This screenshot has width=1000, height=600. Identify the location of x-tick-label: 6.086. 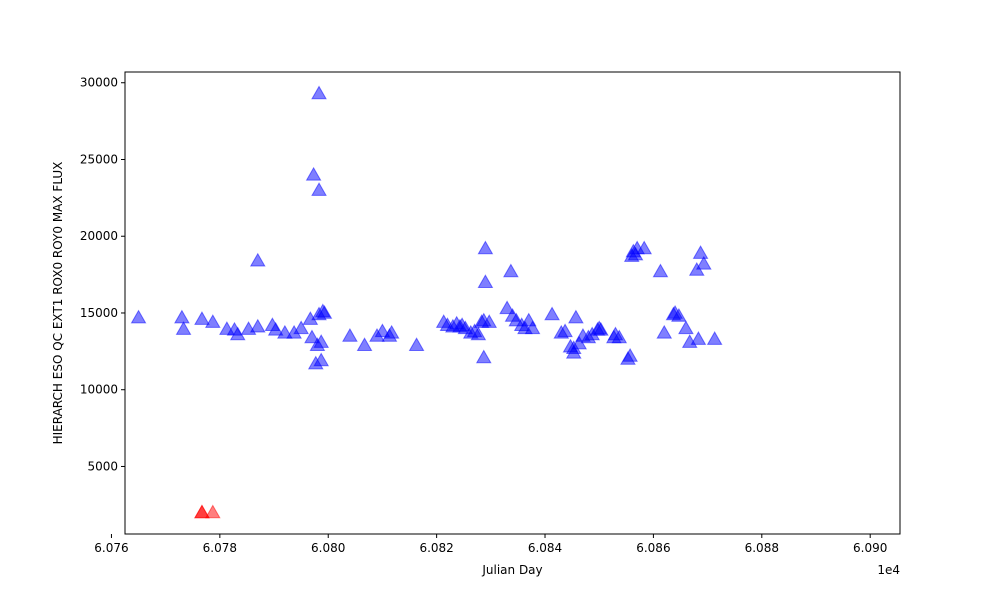
(653, 548).